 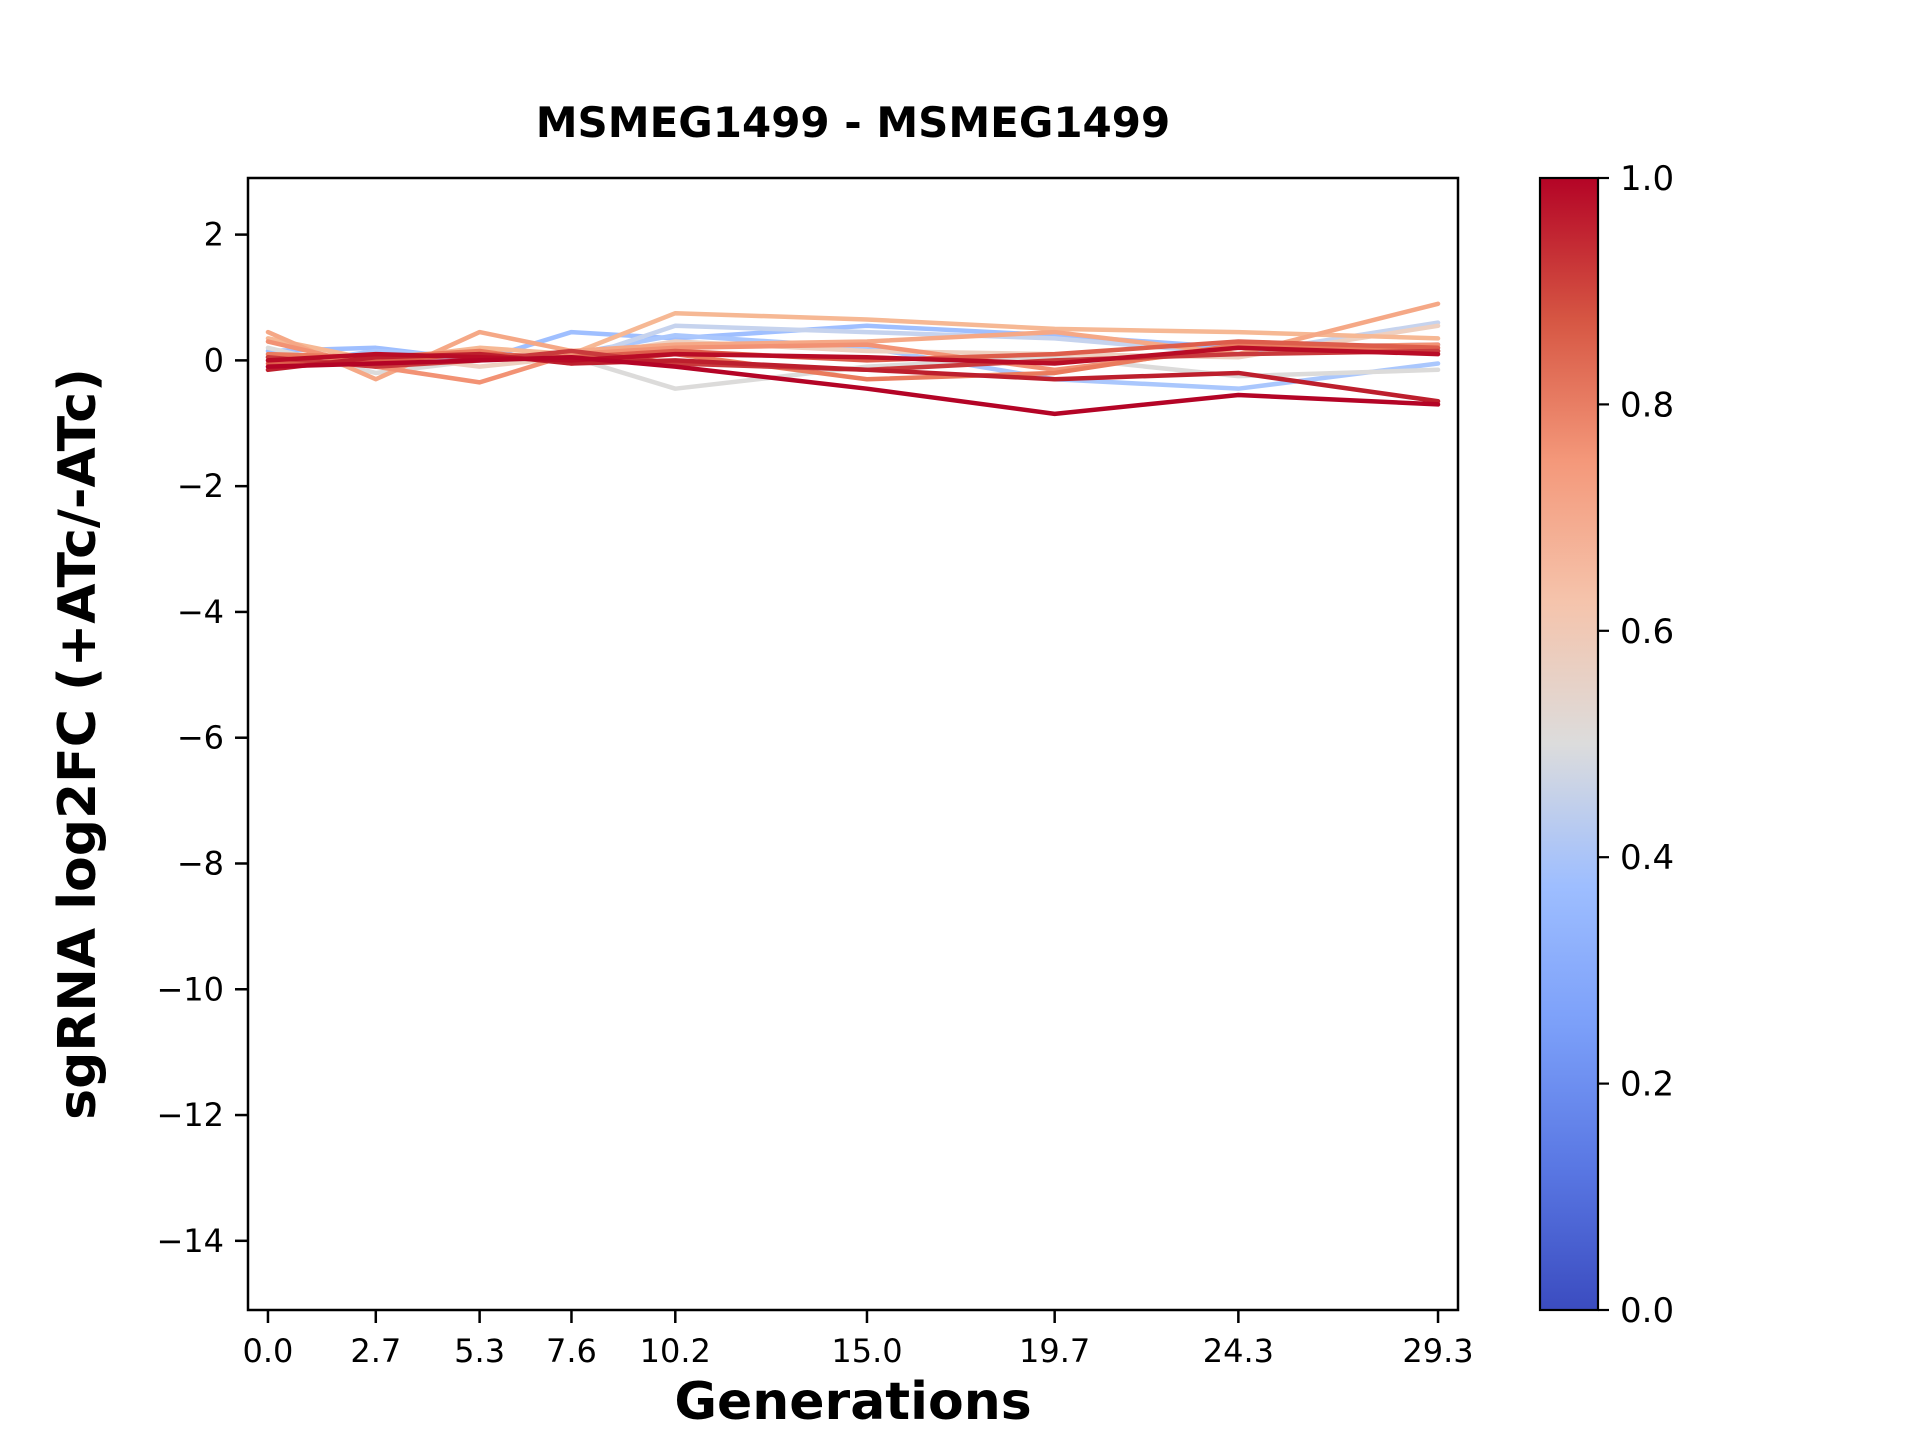 I want to click on colorbar-frame, so click(x=1569, y=744).